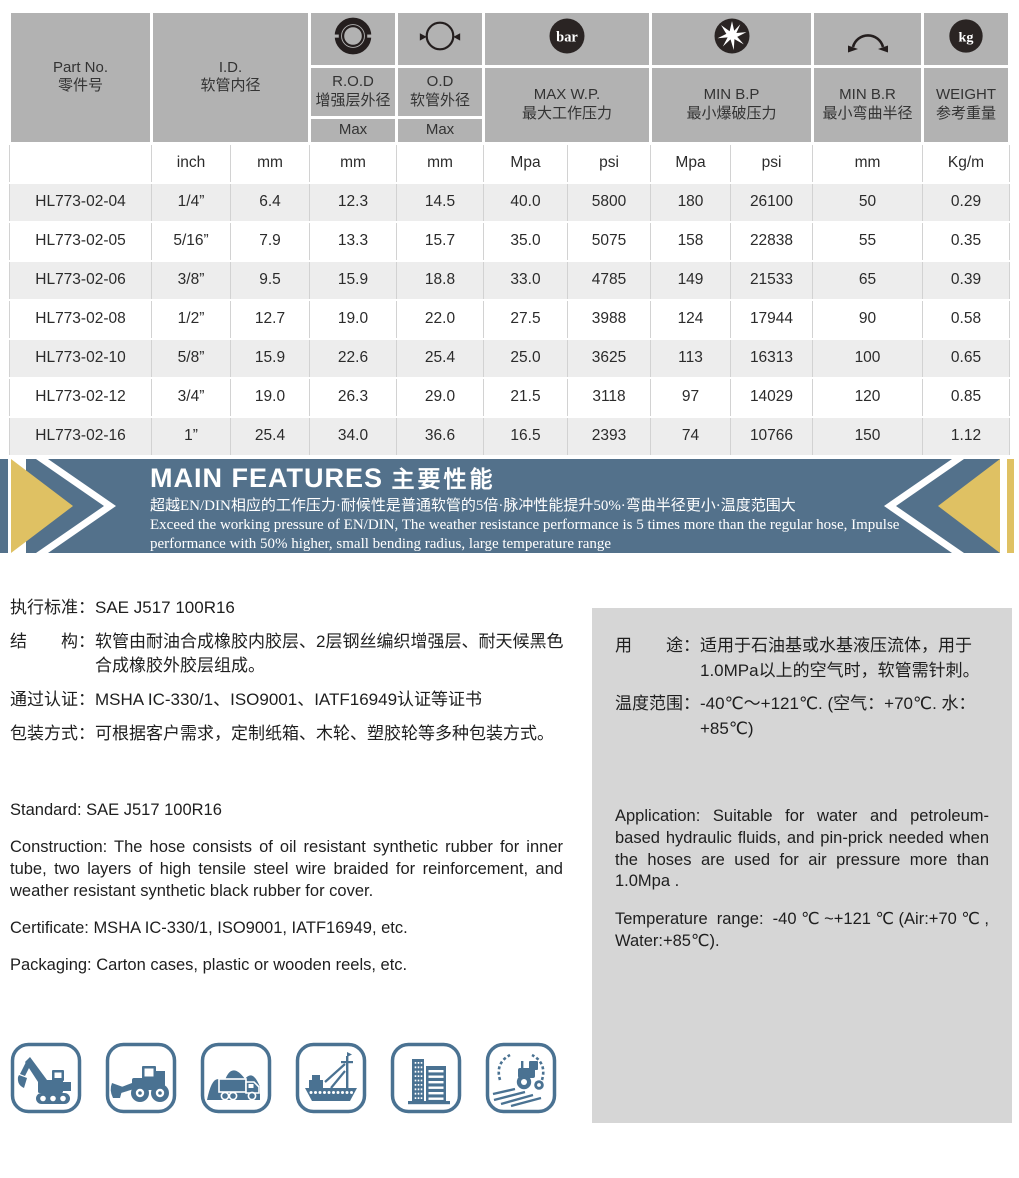 The height and width of the screenshot is (1178, 1019). Describe the element at coordinates (440, 241) in the screenshot. I see `table-cell: 15.7` at that location.